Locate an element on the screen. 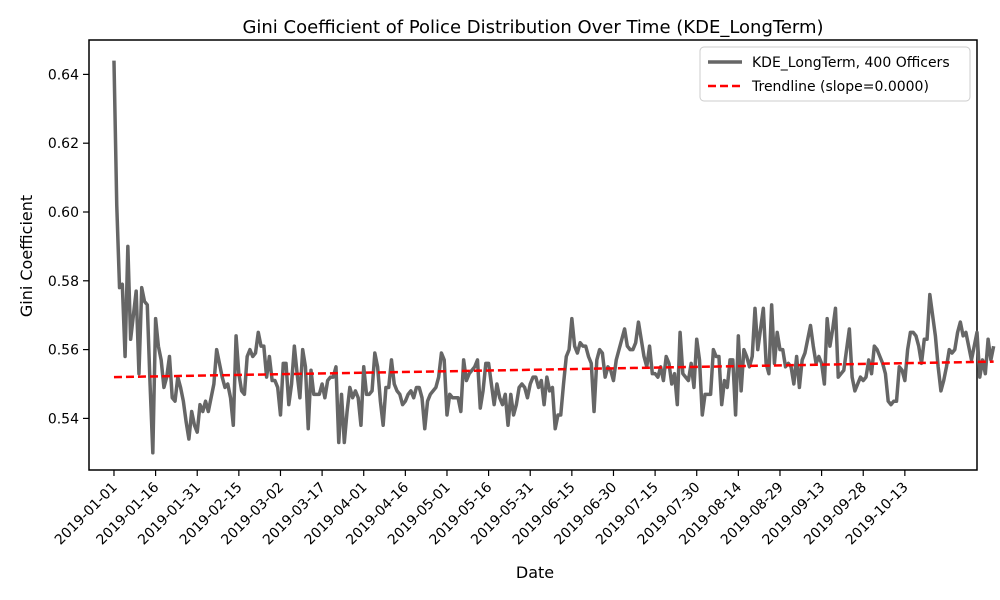 The height and width of the screenshot is (600, 1000). y-tick-label: 0.54 is located at coordinates (63, 419).